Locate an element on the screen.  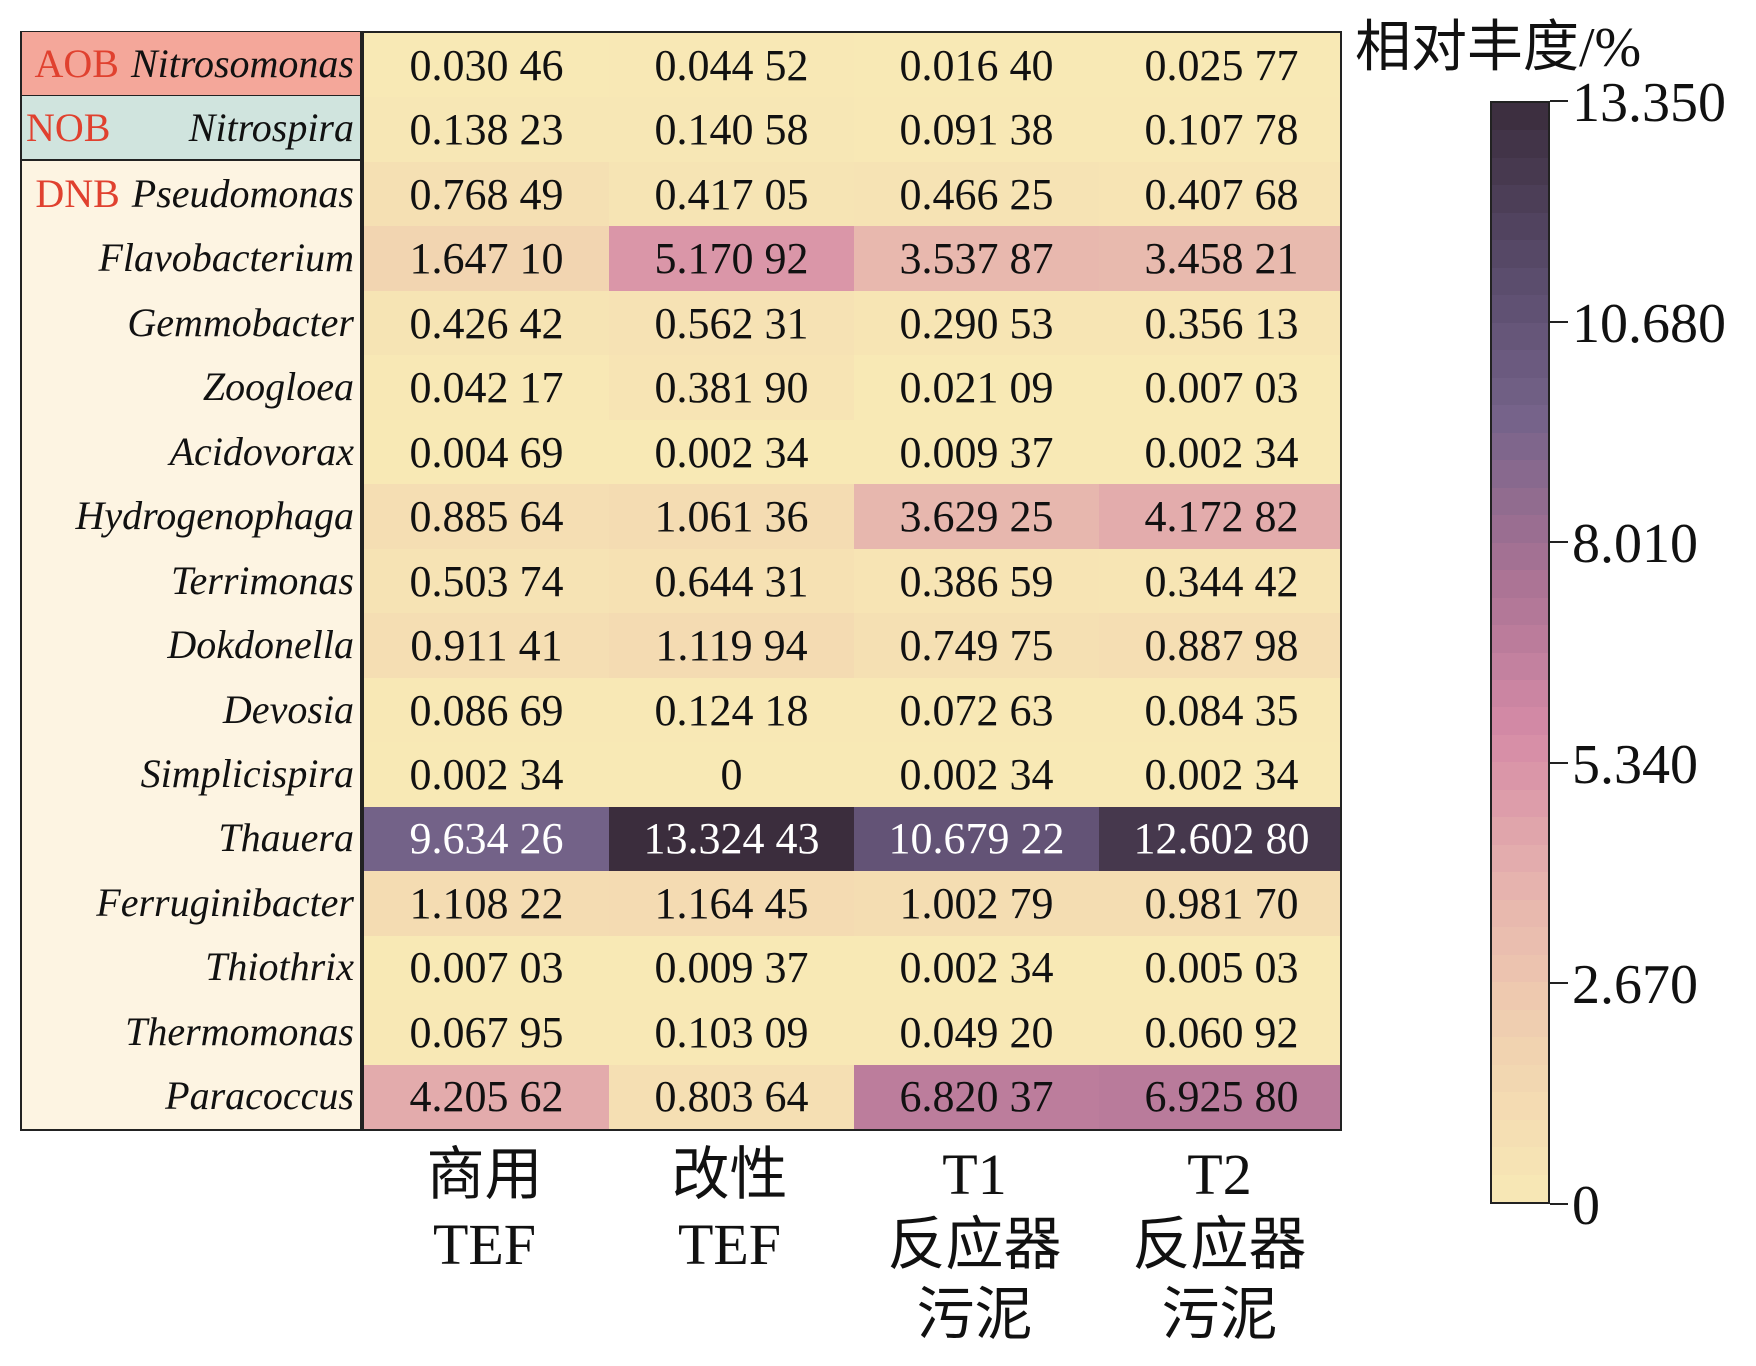
taxon-name: Flavobacterium is located at coordinates (226, 258).